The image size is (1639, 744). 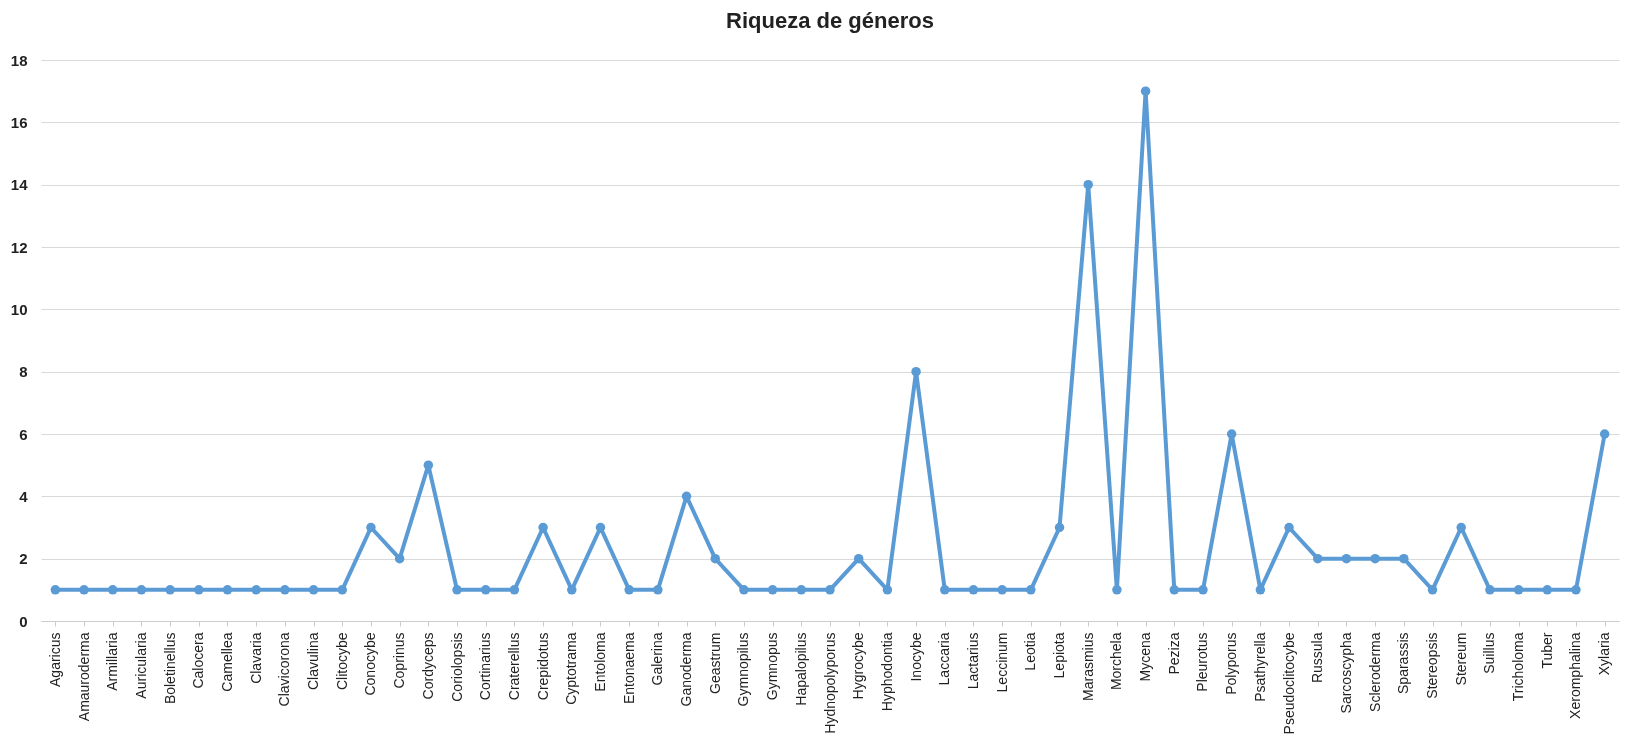 I want to click on x-tick-label: Leotia, so click(x=1030, y=651).